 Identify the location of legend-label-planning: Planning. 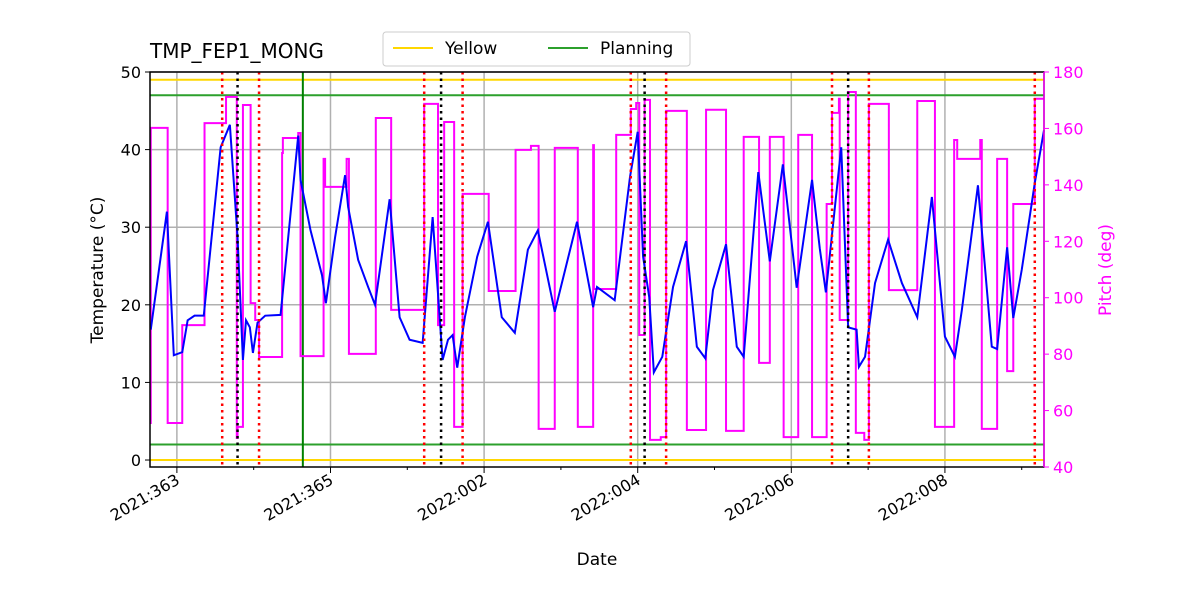
(636, 49).